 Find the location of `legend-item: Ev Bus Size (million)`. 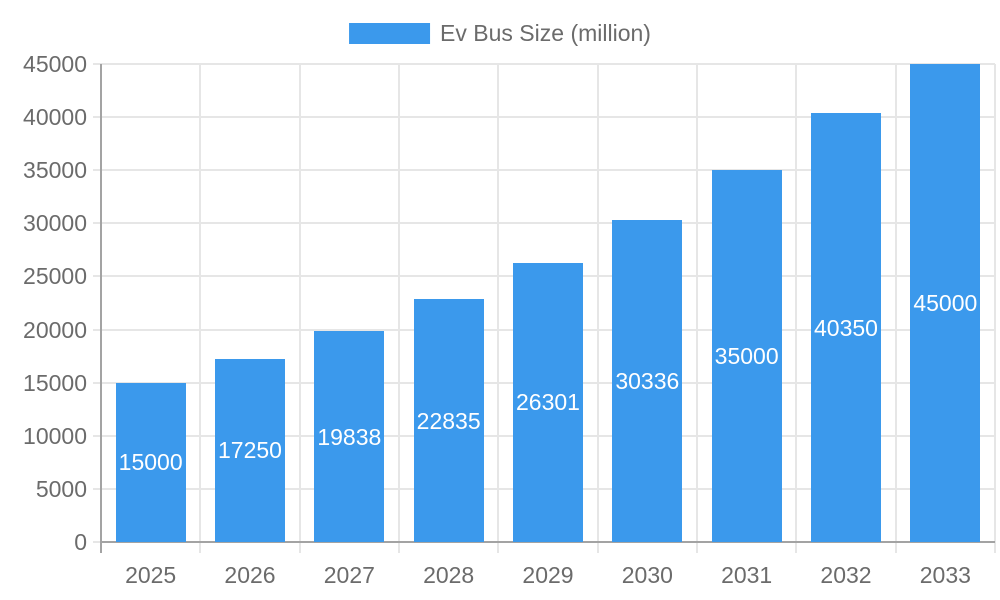

legend-item: Ev Bus Size (million) is located at coordinates (500, 33).